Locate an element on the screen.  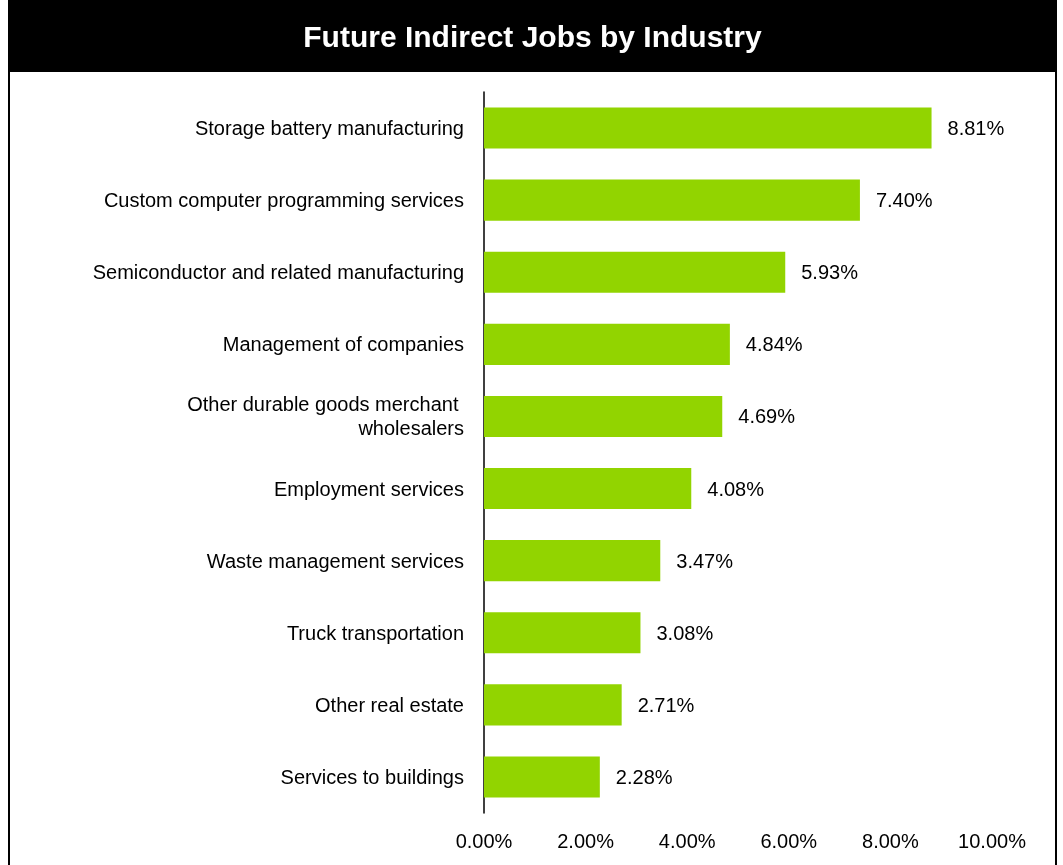
y-tick-label: Management of companies is located at coordinates (343, 344).